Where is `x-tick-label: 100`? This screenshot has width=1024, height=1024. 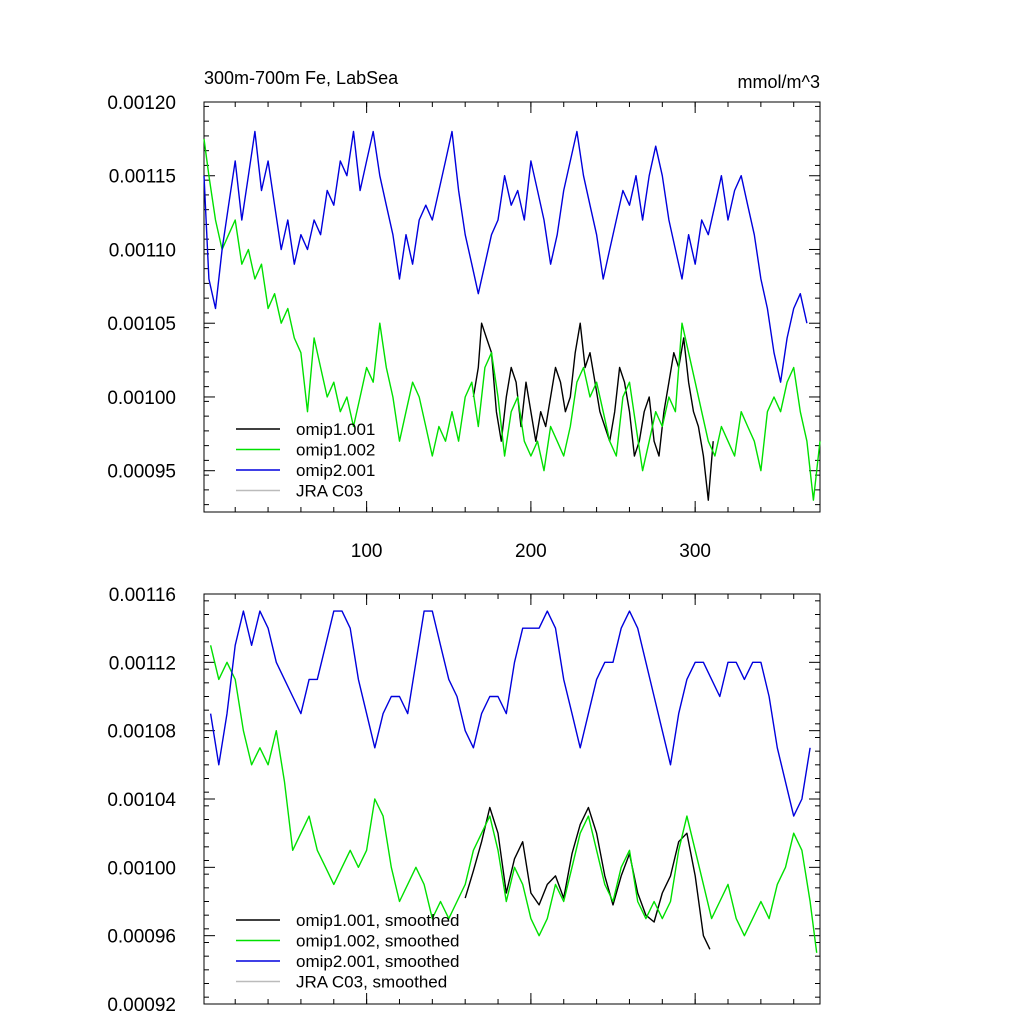 x-tick-label: 100 is located at coordinates (367, 551).